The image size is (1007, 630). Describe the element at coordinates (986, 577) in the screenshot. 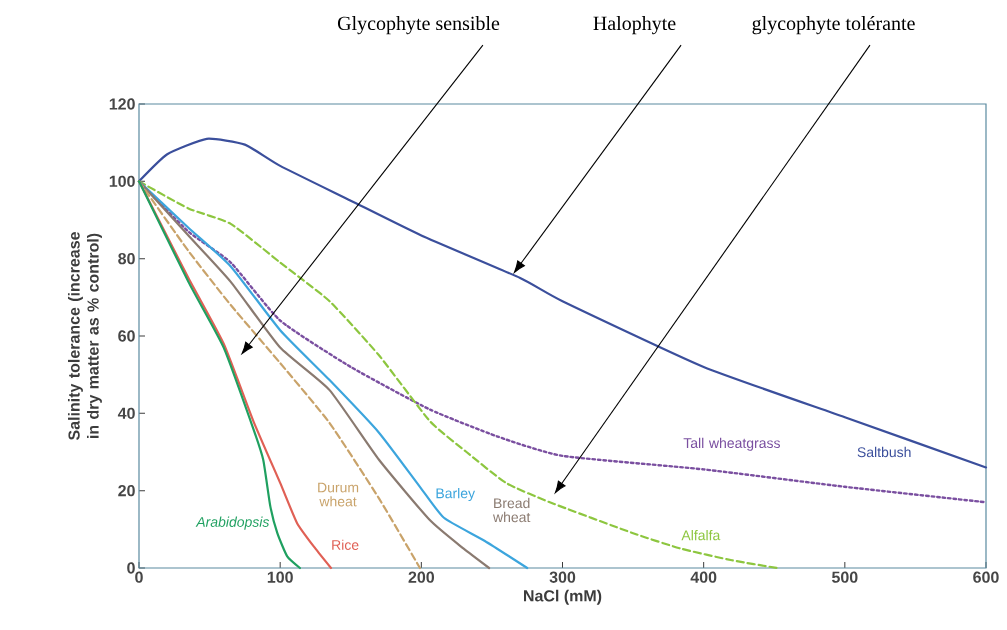

I see `x-tick-label: 600` at that location.